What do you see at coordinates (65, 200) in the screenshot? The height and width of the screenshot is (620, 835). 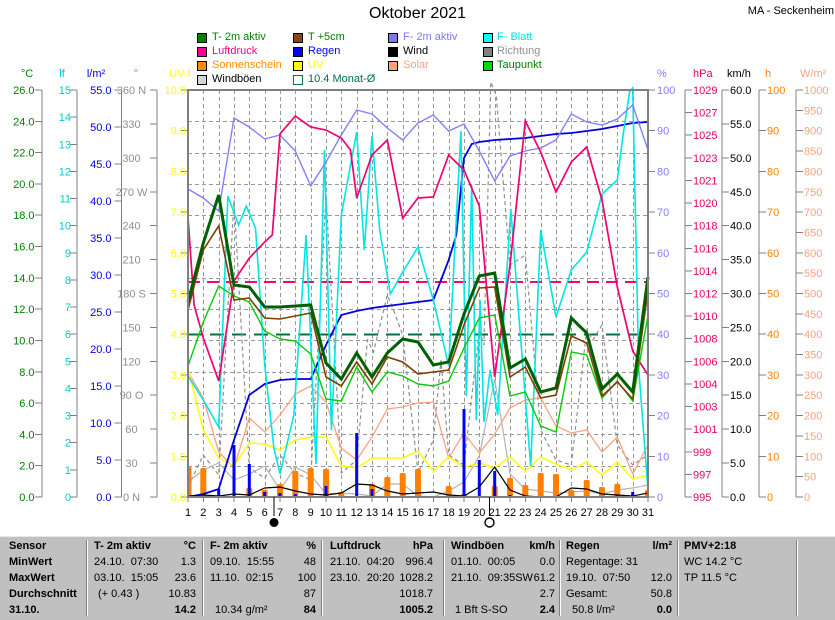 I see `svg-text: 11` at bounding box center [65, 200].